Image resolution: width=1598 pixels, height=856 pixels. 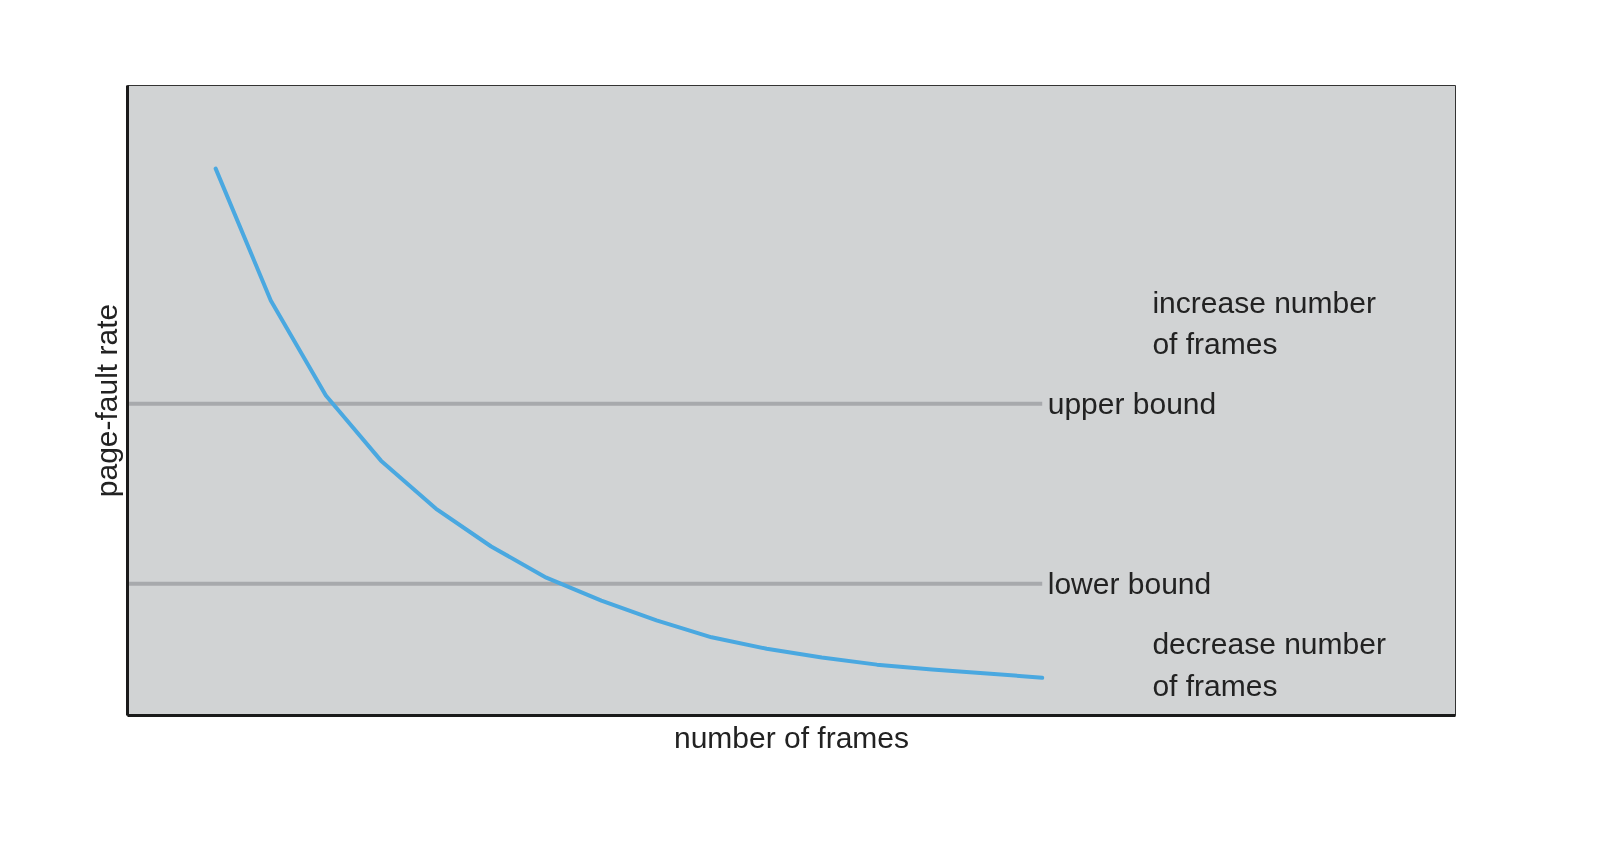 I want to click on y-axis-title: page-fault rate, so click(x=106, y=400).